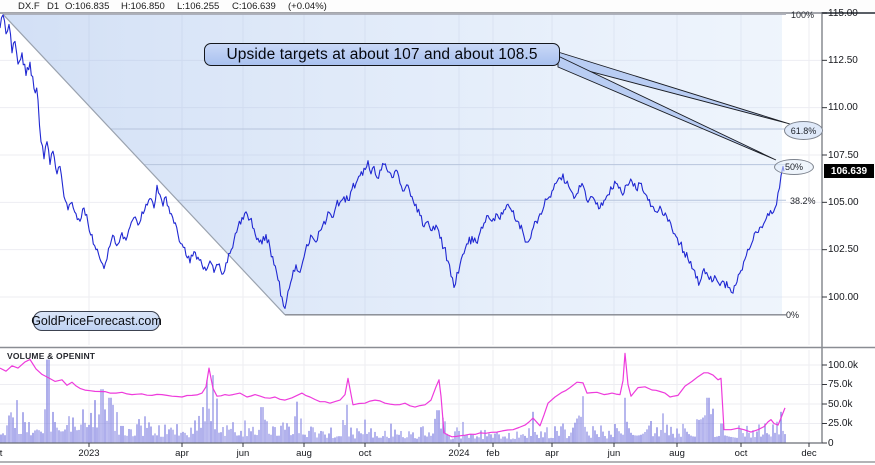 The width and height of the screenshot is (875, 465). What do you see at coordinates (849, 171) in the screenshot?
I see `current-price-tag: 106.639` at bounding box center [849, 171].